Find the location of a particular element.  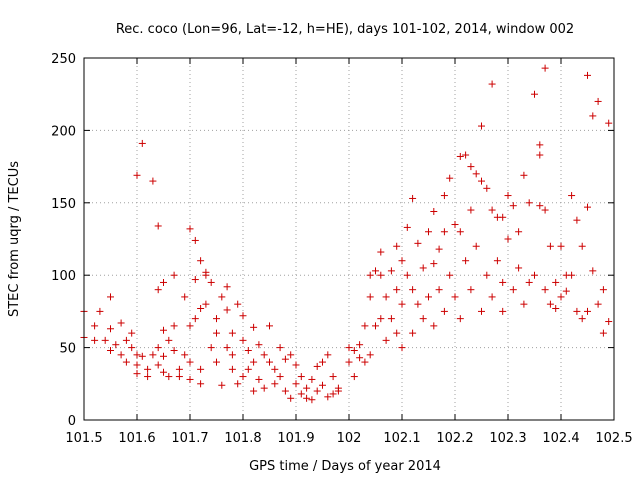

x-tick-label: 102.1 is located at coordinates (401, 438).